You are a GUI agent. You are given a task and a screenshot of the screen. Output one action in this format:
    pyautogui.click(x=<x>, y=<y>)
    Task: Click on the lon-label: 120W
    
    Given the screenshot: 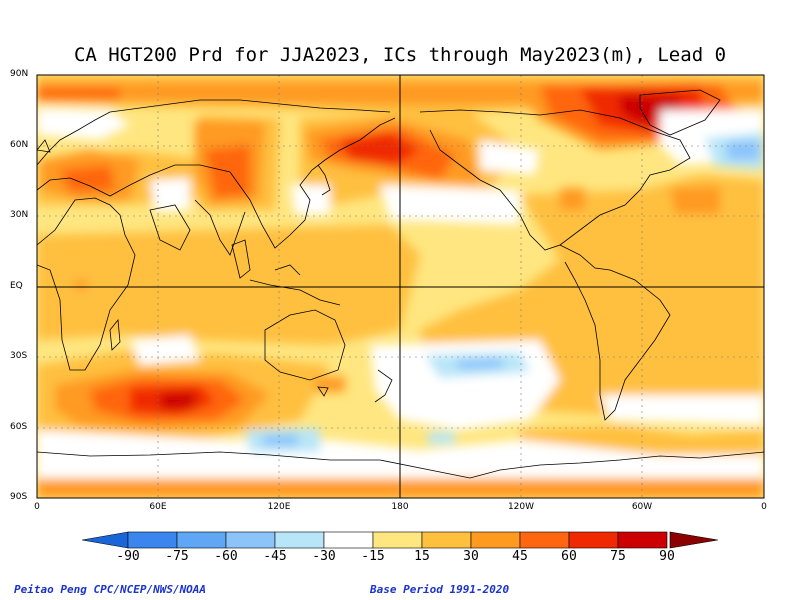 What is the action you would take?
    pyautogui.click(x=521, y=507)
    